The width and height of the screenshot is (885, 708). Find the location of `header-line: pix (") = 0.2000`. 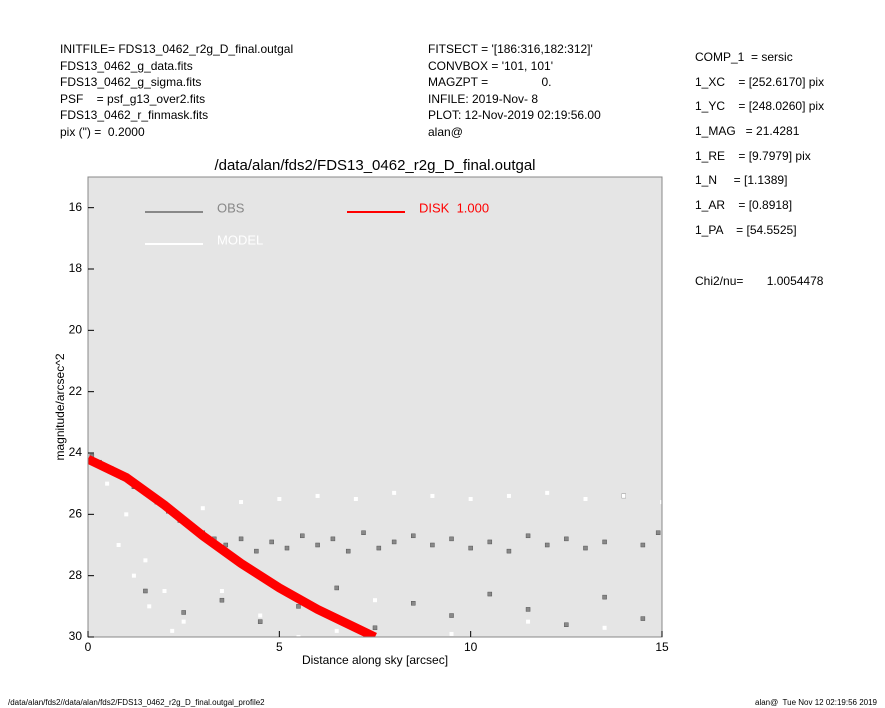

header-line: pix (") = 0.2000 is located at coordinates (102, 131).